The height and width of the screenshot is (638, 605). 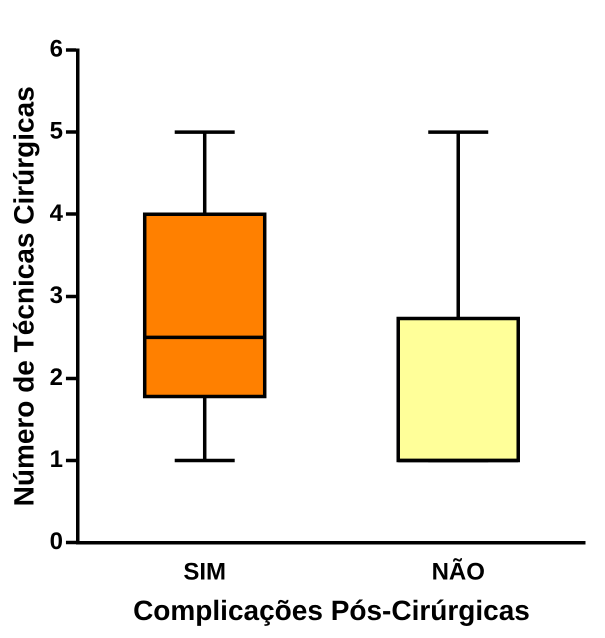 I want to click on x-tick-label: NÃO, so click(x=458, y=572).